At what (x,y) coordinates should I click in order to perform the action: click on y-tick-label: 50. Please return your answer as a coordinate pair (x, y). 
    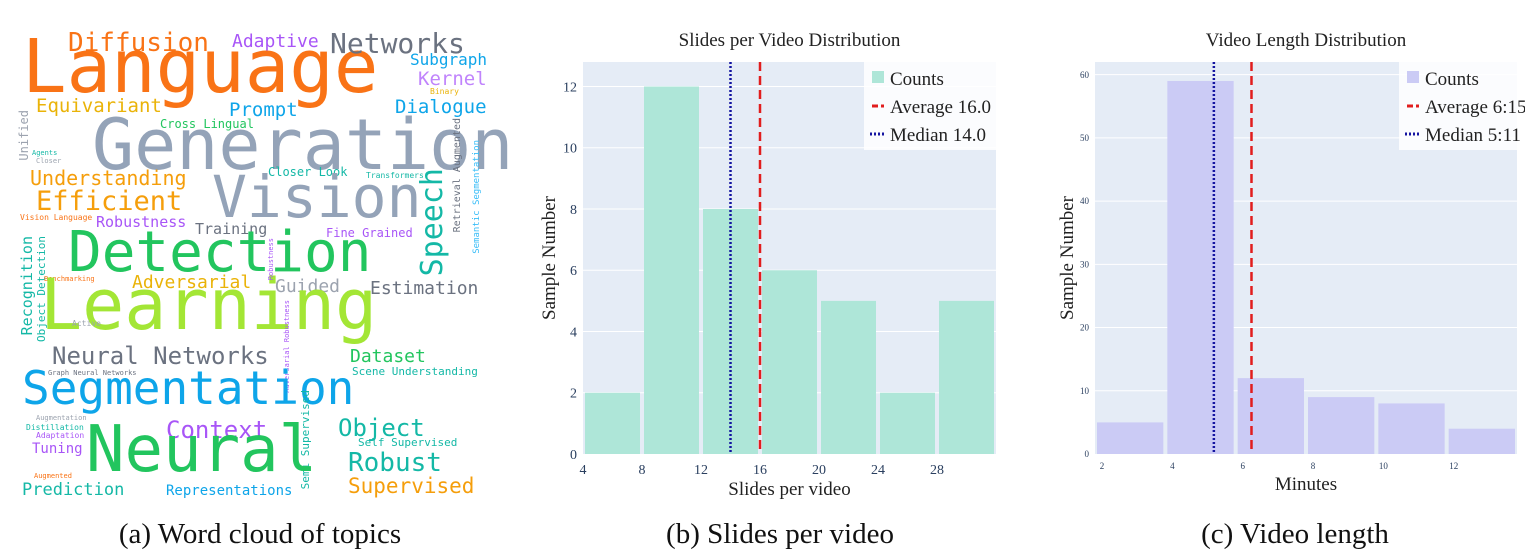
    Looking at the image, I should click on (1085, 138).